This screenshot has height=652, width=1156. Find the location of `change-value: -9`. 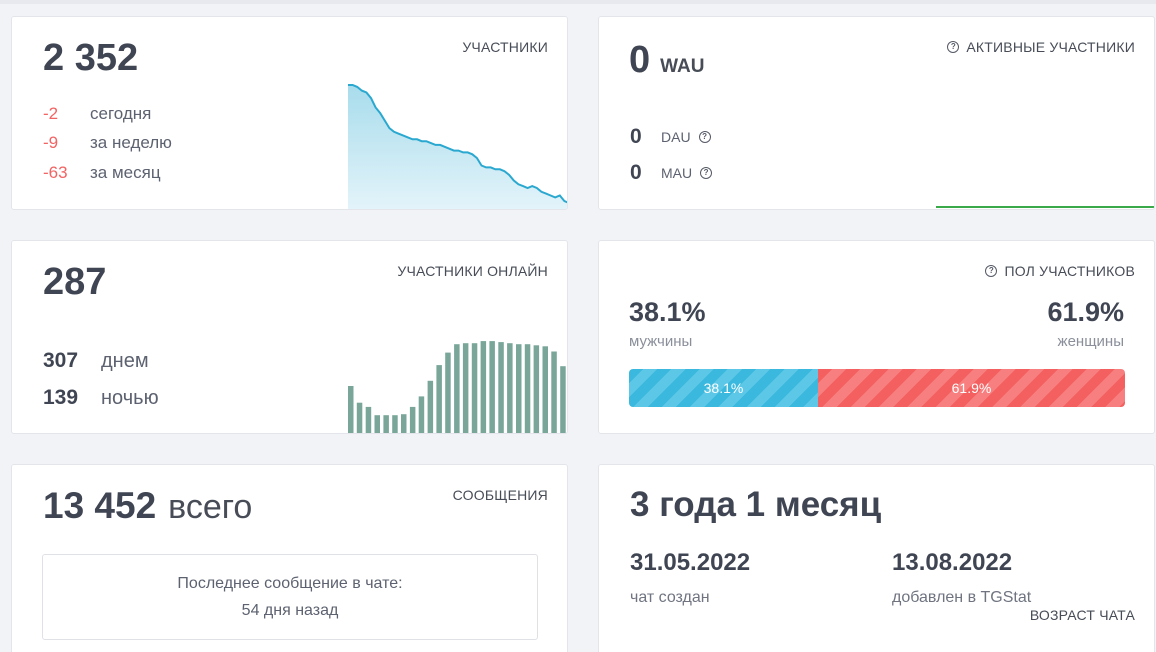

change-value: -9 is located at coordinates (51, 142).